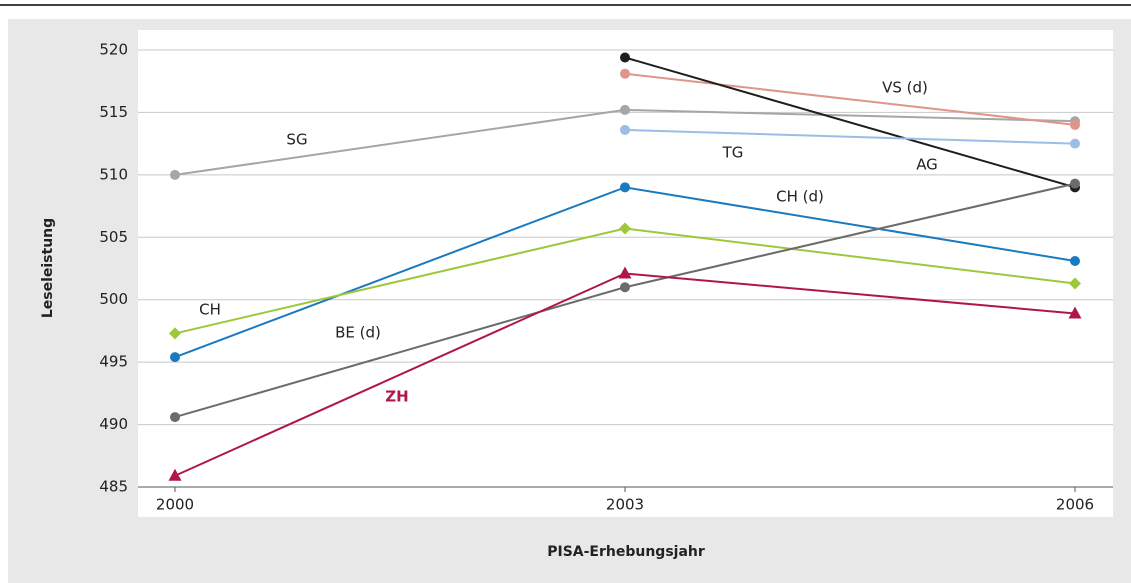  What do you see at coordinates (927, 165) in the screenshot?
I see `series-label: AG` at bounding box center [927, 165].